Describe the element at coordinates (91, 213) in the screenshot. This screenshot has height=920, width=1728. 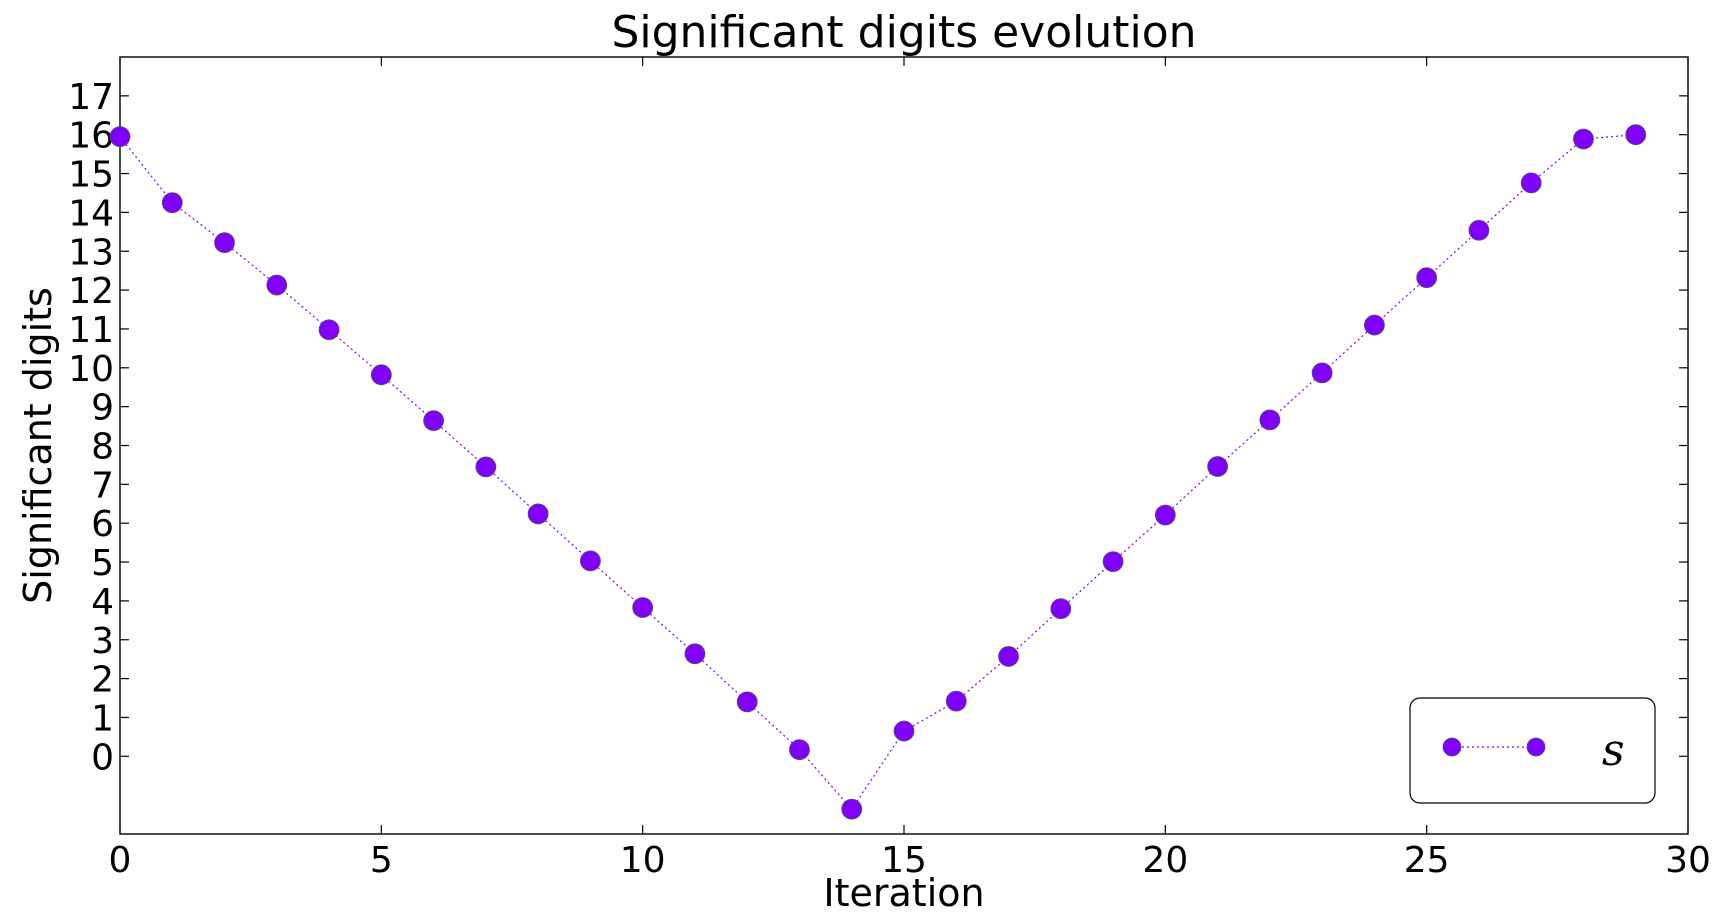
I see `y-tick-label: 14` at that location.